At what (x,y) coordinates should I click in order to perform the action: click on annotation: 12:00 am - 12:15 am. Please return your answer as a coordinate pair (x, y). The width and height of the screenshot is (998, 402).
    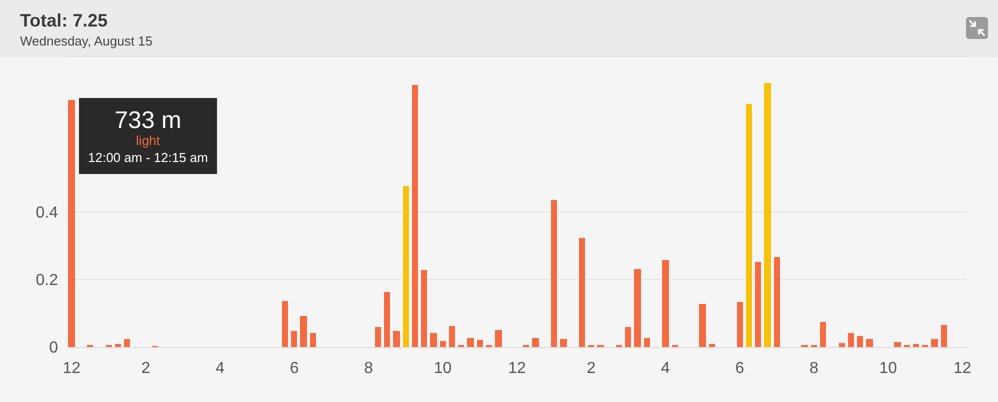
    Looking at the image, I should click on (148, 157).